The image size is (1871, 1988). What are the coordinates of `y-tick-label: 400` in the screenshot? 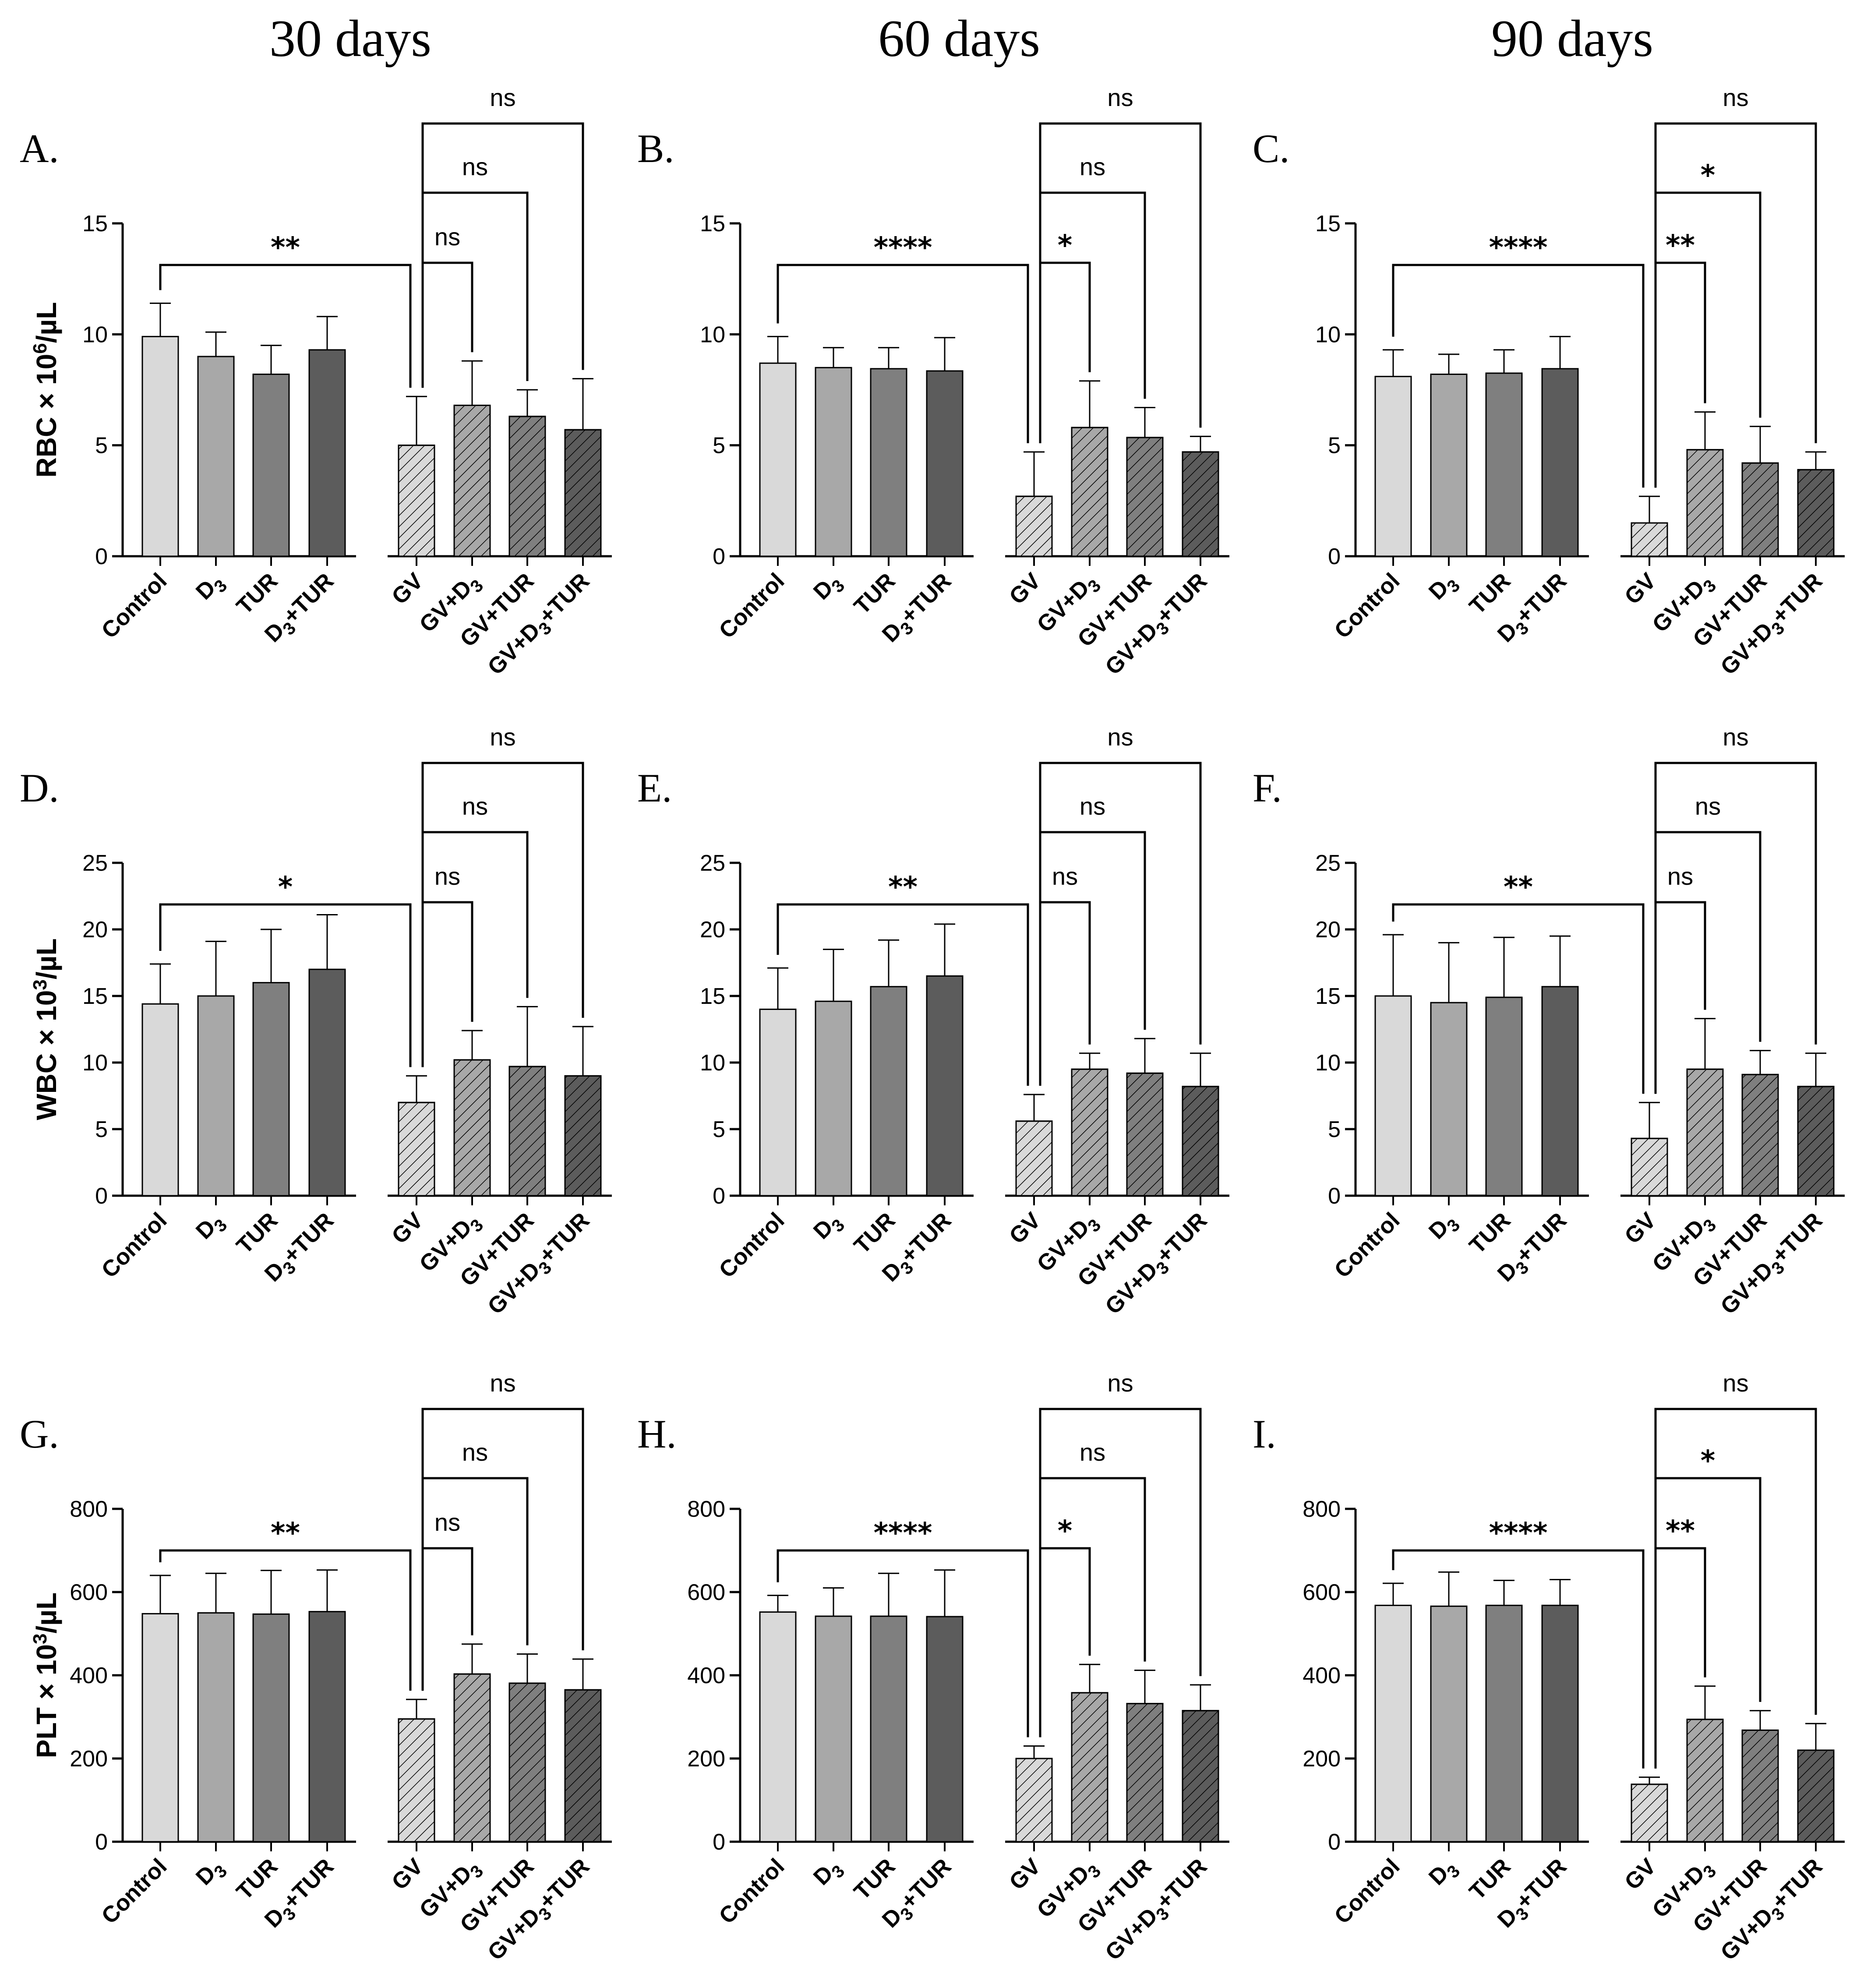 It's located at (706, 1675).